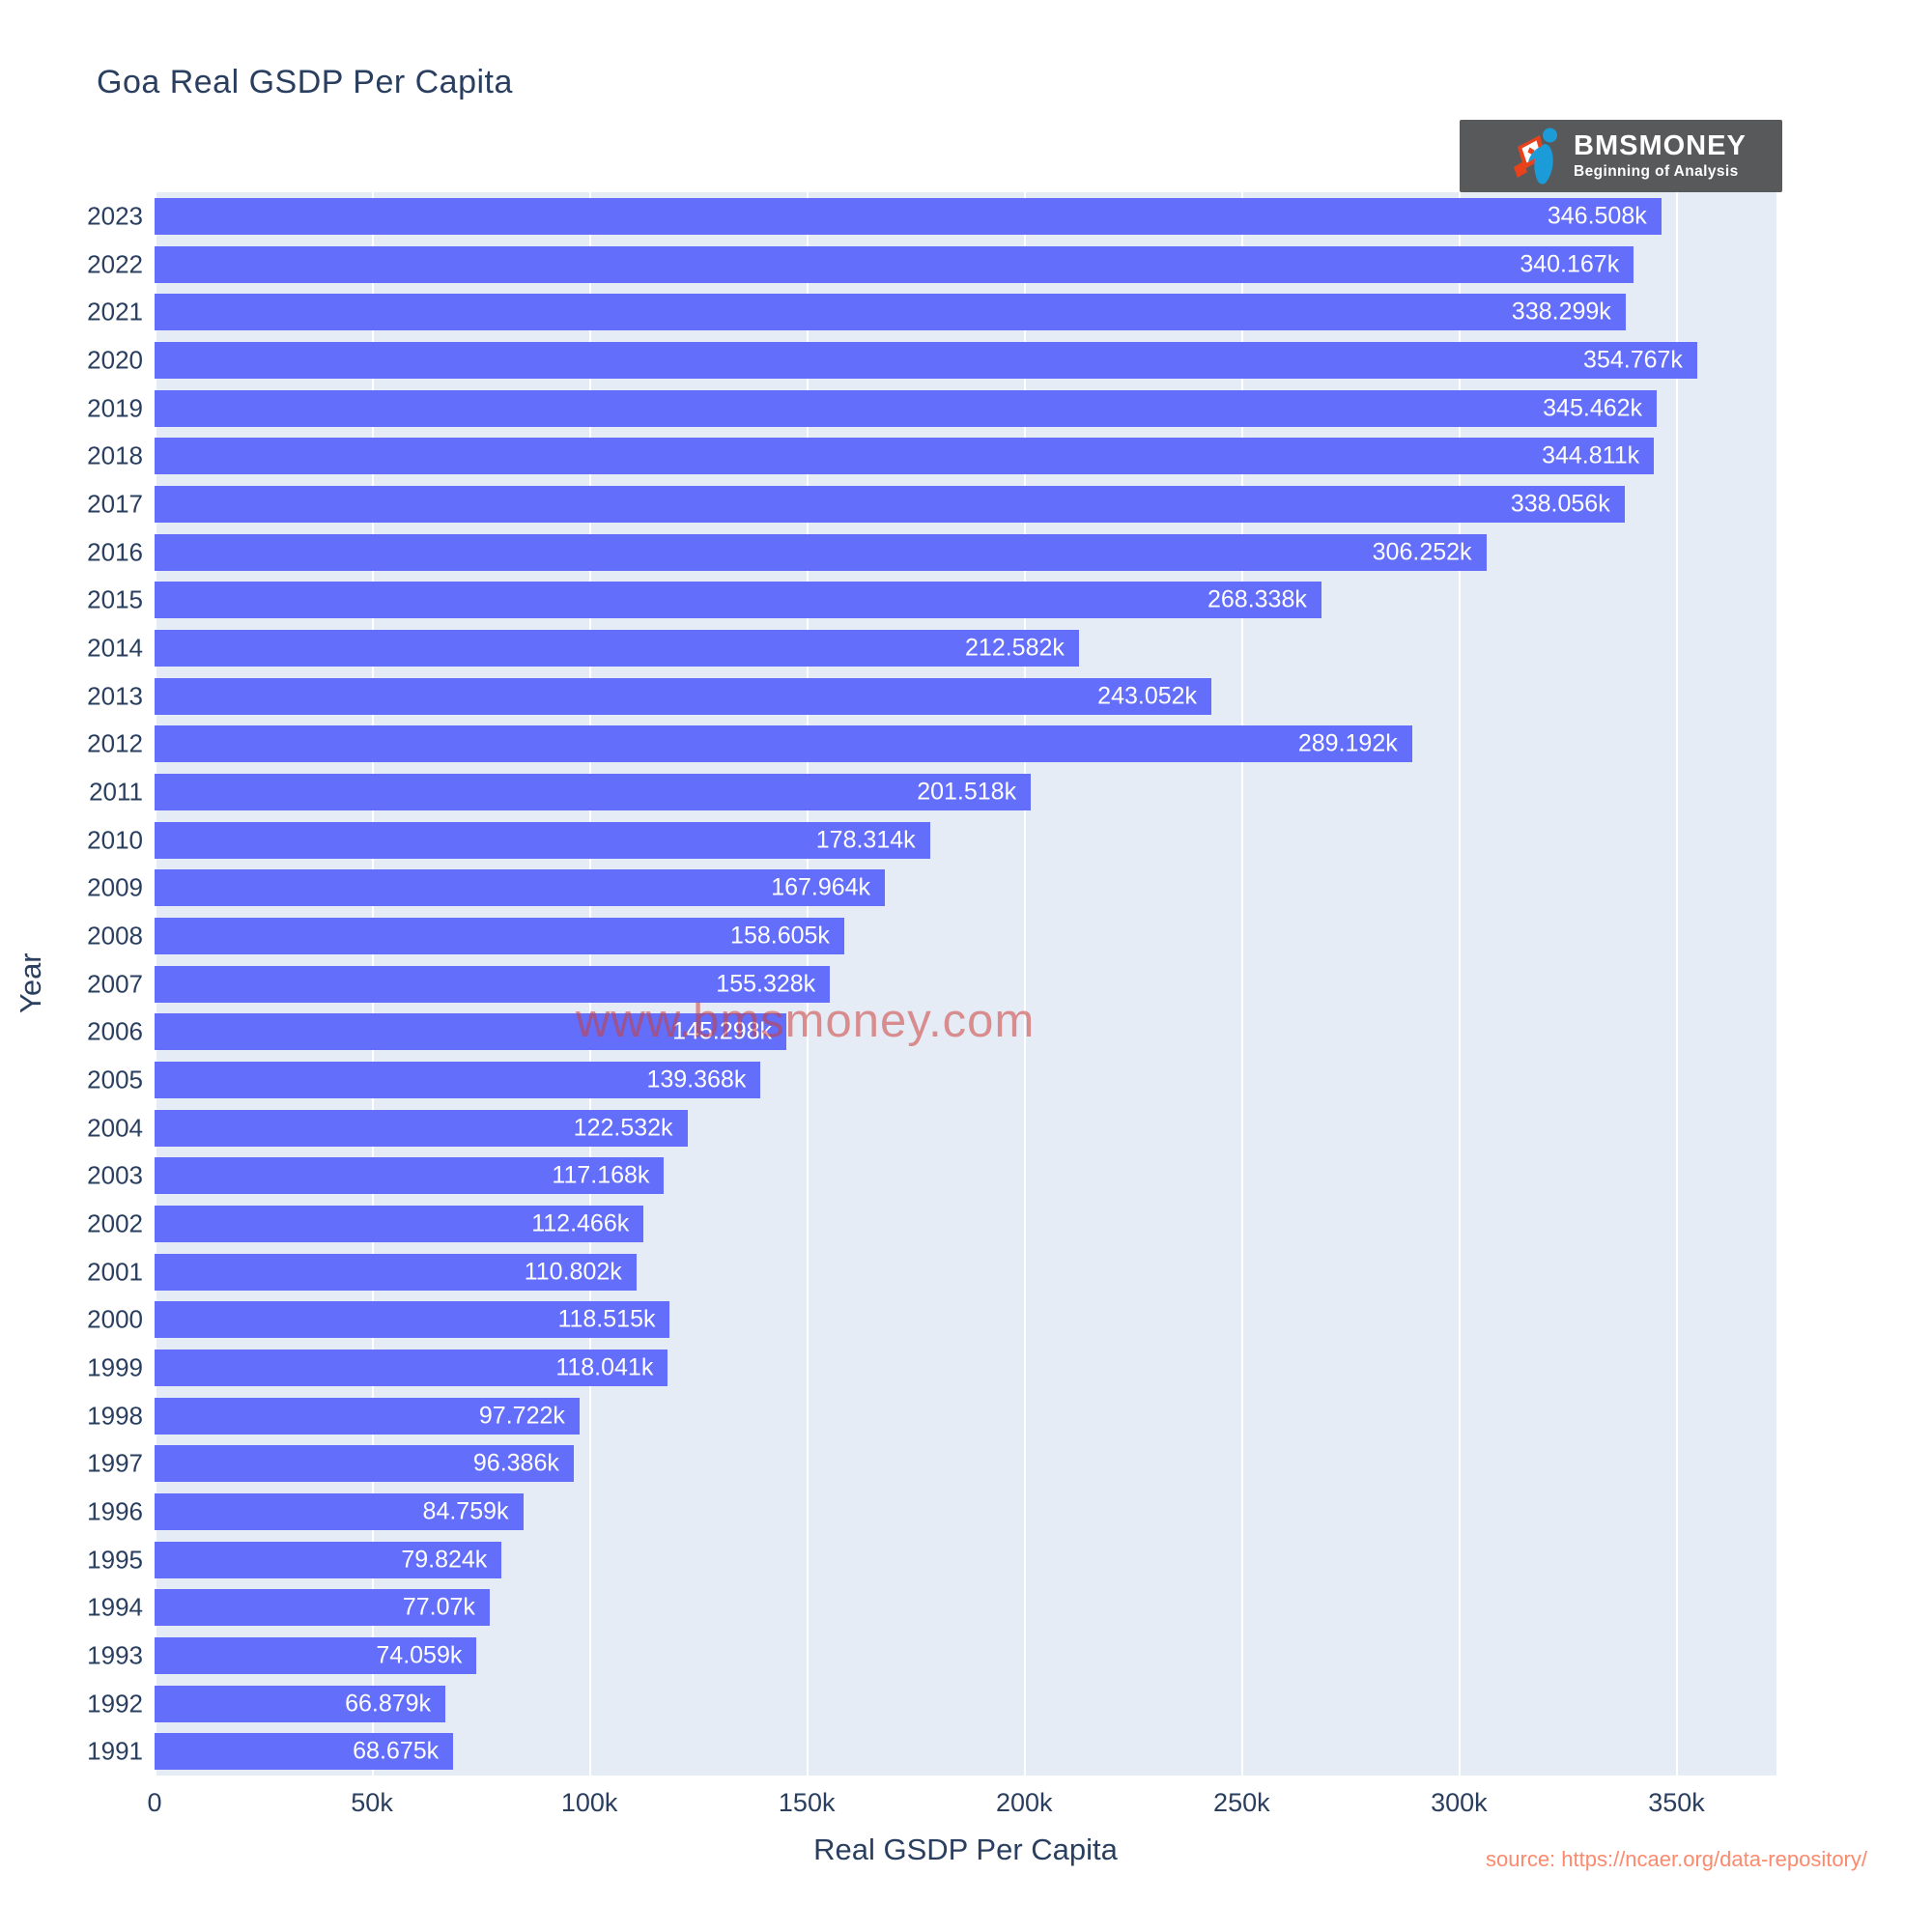  What do you see at coordinates (115, 1272) in the screenshot?
I see `y-tick-label: 2001` at bounding box center [115, 1272].